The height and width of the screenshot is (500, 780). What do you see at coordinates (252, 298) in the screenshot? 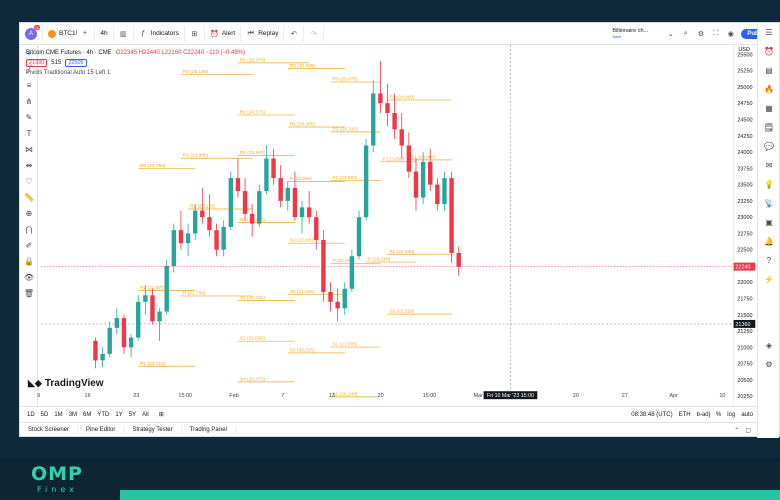
I see `pivot-label: S2 (21,720)` at bounding box center [252, 298].